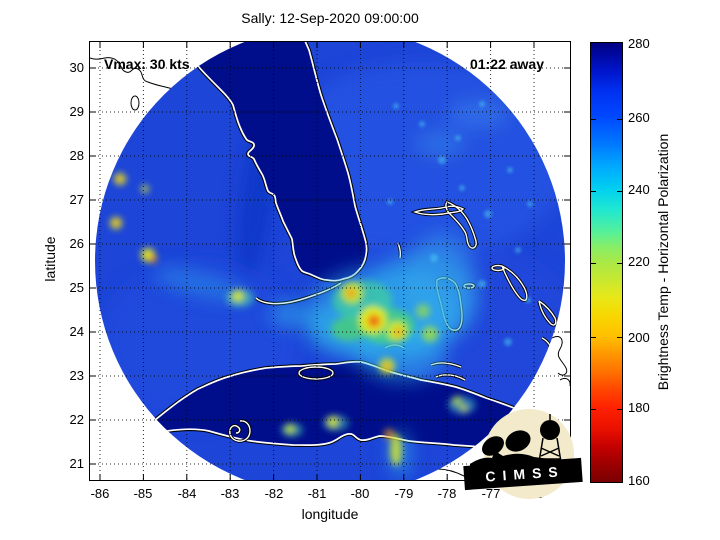  Describe the element at coordinates (76, 155) in the screenshot. I see `y-tick-label-2: 28` at that location.